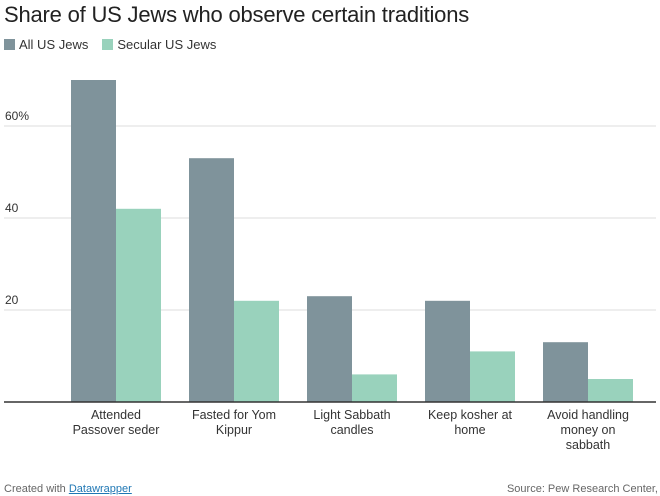 This screenshot has width=660, height=496. I want to click on category-label-0-line-0: Attended, so click(116, 415).